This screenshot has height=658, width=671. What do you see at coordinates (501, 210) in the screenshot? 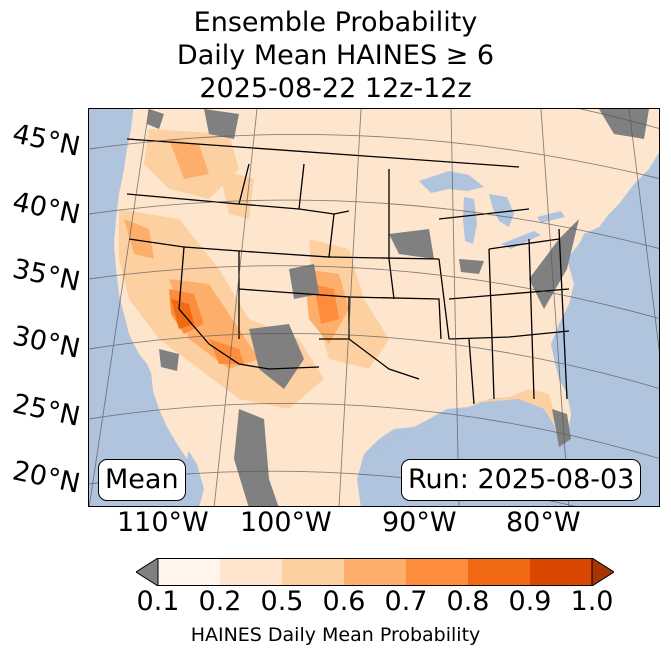
I see `lake-huron` at bounding box center [501, 210].